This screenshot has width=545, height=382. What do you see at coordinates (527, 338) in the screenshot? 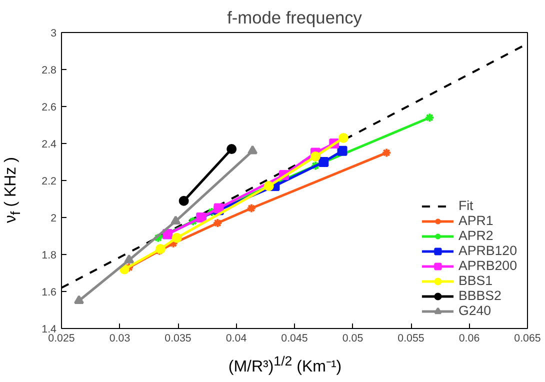
I see `x-tick-label: 0.065` at bounding box center [527, 338].